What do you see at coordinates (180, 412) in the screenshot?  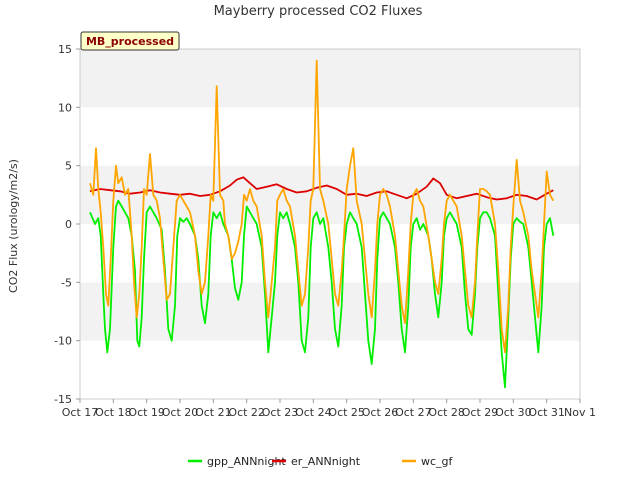 I see `x-tick-label: Oct 20` at bounding box center [180, 412].